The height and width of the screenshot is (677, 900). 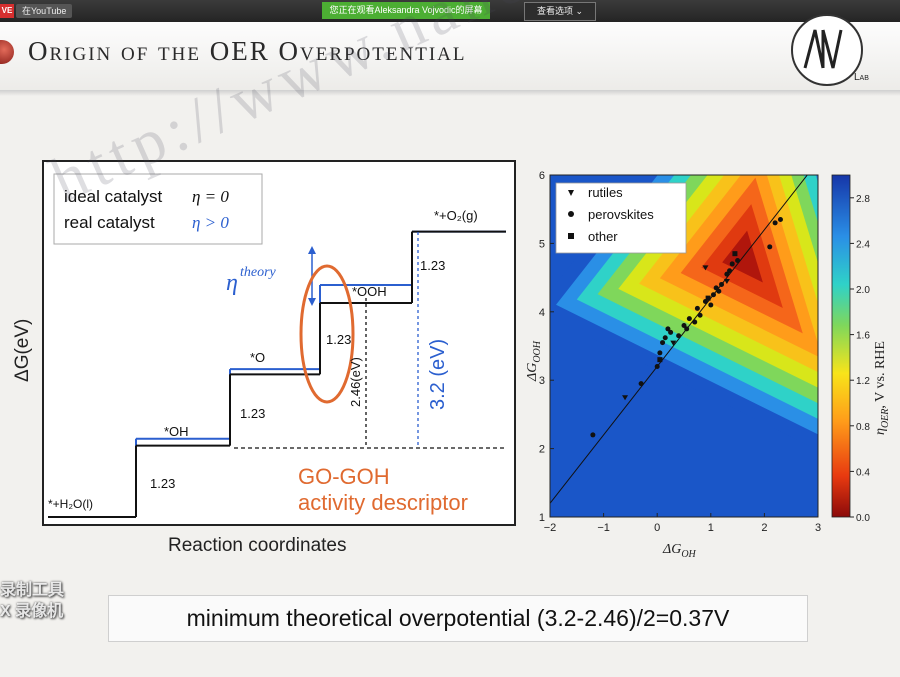 What do you see at coordinates (113, 196) in the screenshot?
I see `legend-ideal-label: ideal catalyst` at bounding box center [113, 196].